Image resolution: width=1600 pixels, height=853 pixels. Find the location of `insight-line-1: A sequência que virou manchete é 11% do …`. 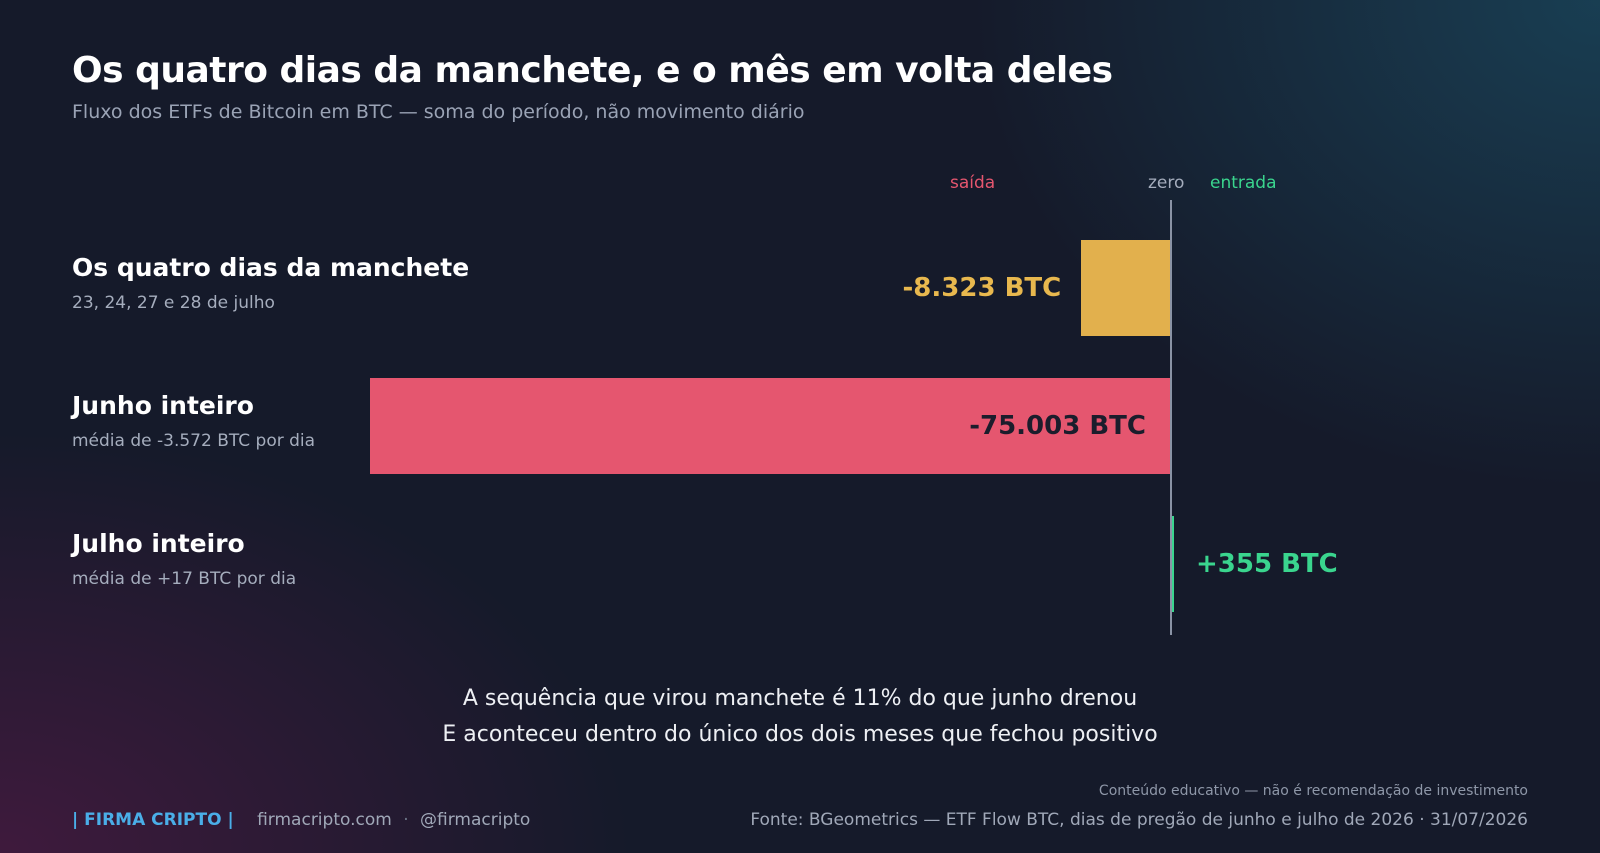

insight-line-1: A sequência que virou manchete é 11% do … is located at coordinates (800, 698).